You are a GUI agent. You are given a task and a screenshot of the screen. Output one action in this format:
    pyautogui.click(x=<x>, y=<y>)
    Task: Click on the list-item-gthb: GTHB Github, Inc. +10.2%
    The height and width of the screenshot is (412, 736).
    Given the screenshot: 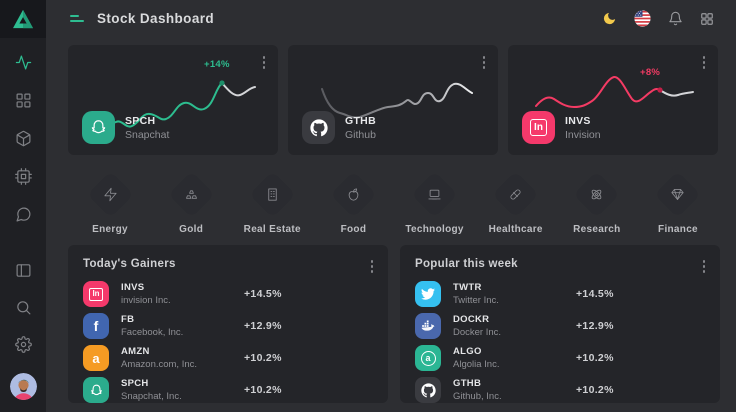 What is the action you would take?
    pyautogui.click(x=560, y=390)
    